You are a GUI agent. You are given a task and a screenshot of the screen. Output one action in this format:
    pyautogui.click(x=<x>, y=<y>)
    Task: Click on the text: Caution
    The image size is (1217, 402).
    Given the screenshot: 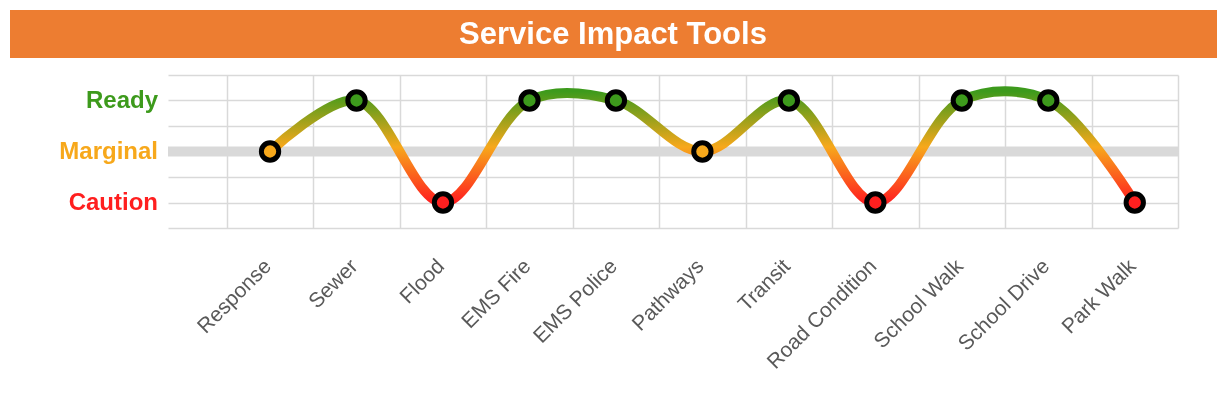 What is the action you would take?
    pyautogui.click(x=113, y=201)
    